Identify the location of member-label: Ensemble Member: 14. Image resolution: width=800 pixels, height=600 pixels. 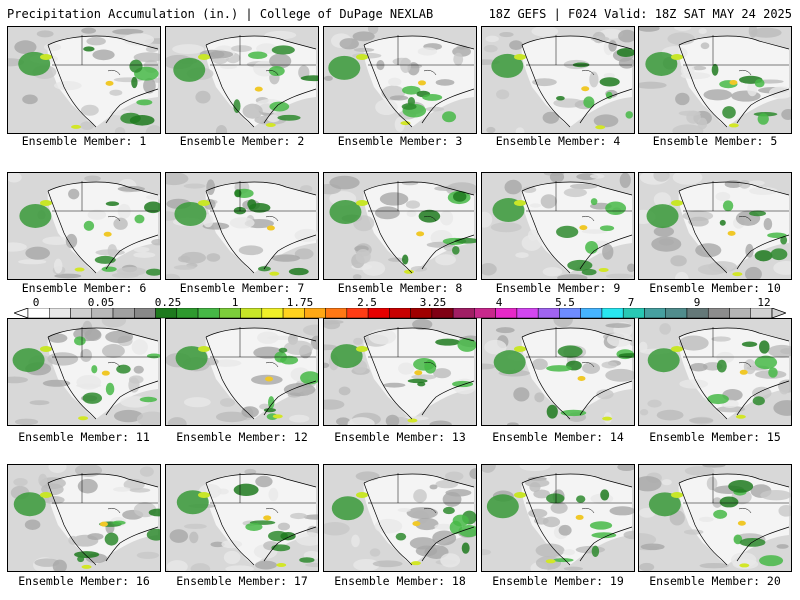
(558, 437).